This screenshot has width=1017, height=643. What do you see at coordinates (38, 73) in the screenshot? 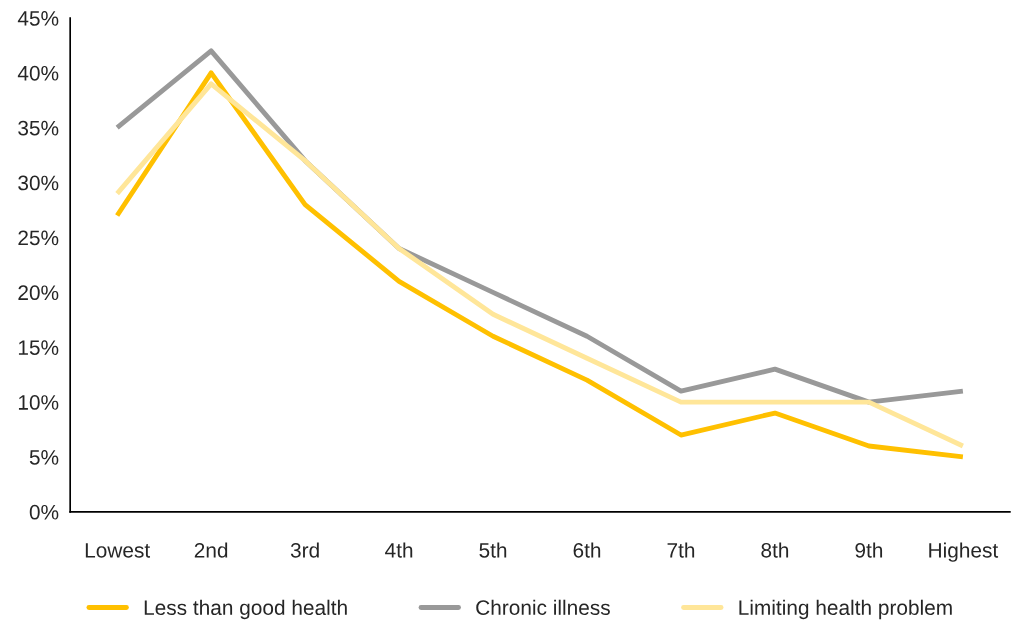
I see `y-tick-label: 40%` at bounding box center [38, 73].